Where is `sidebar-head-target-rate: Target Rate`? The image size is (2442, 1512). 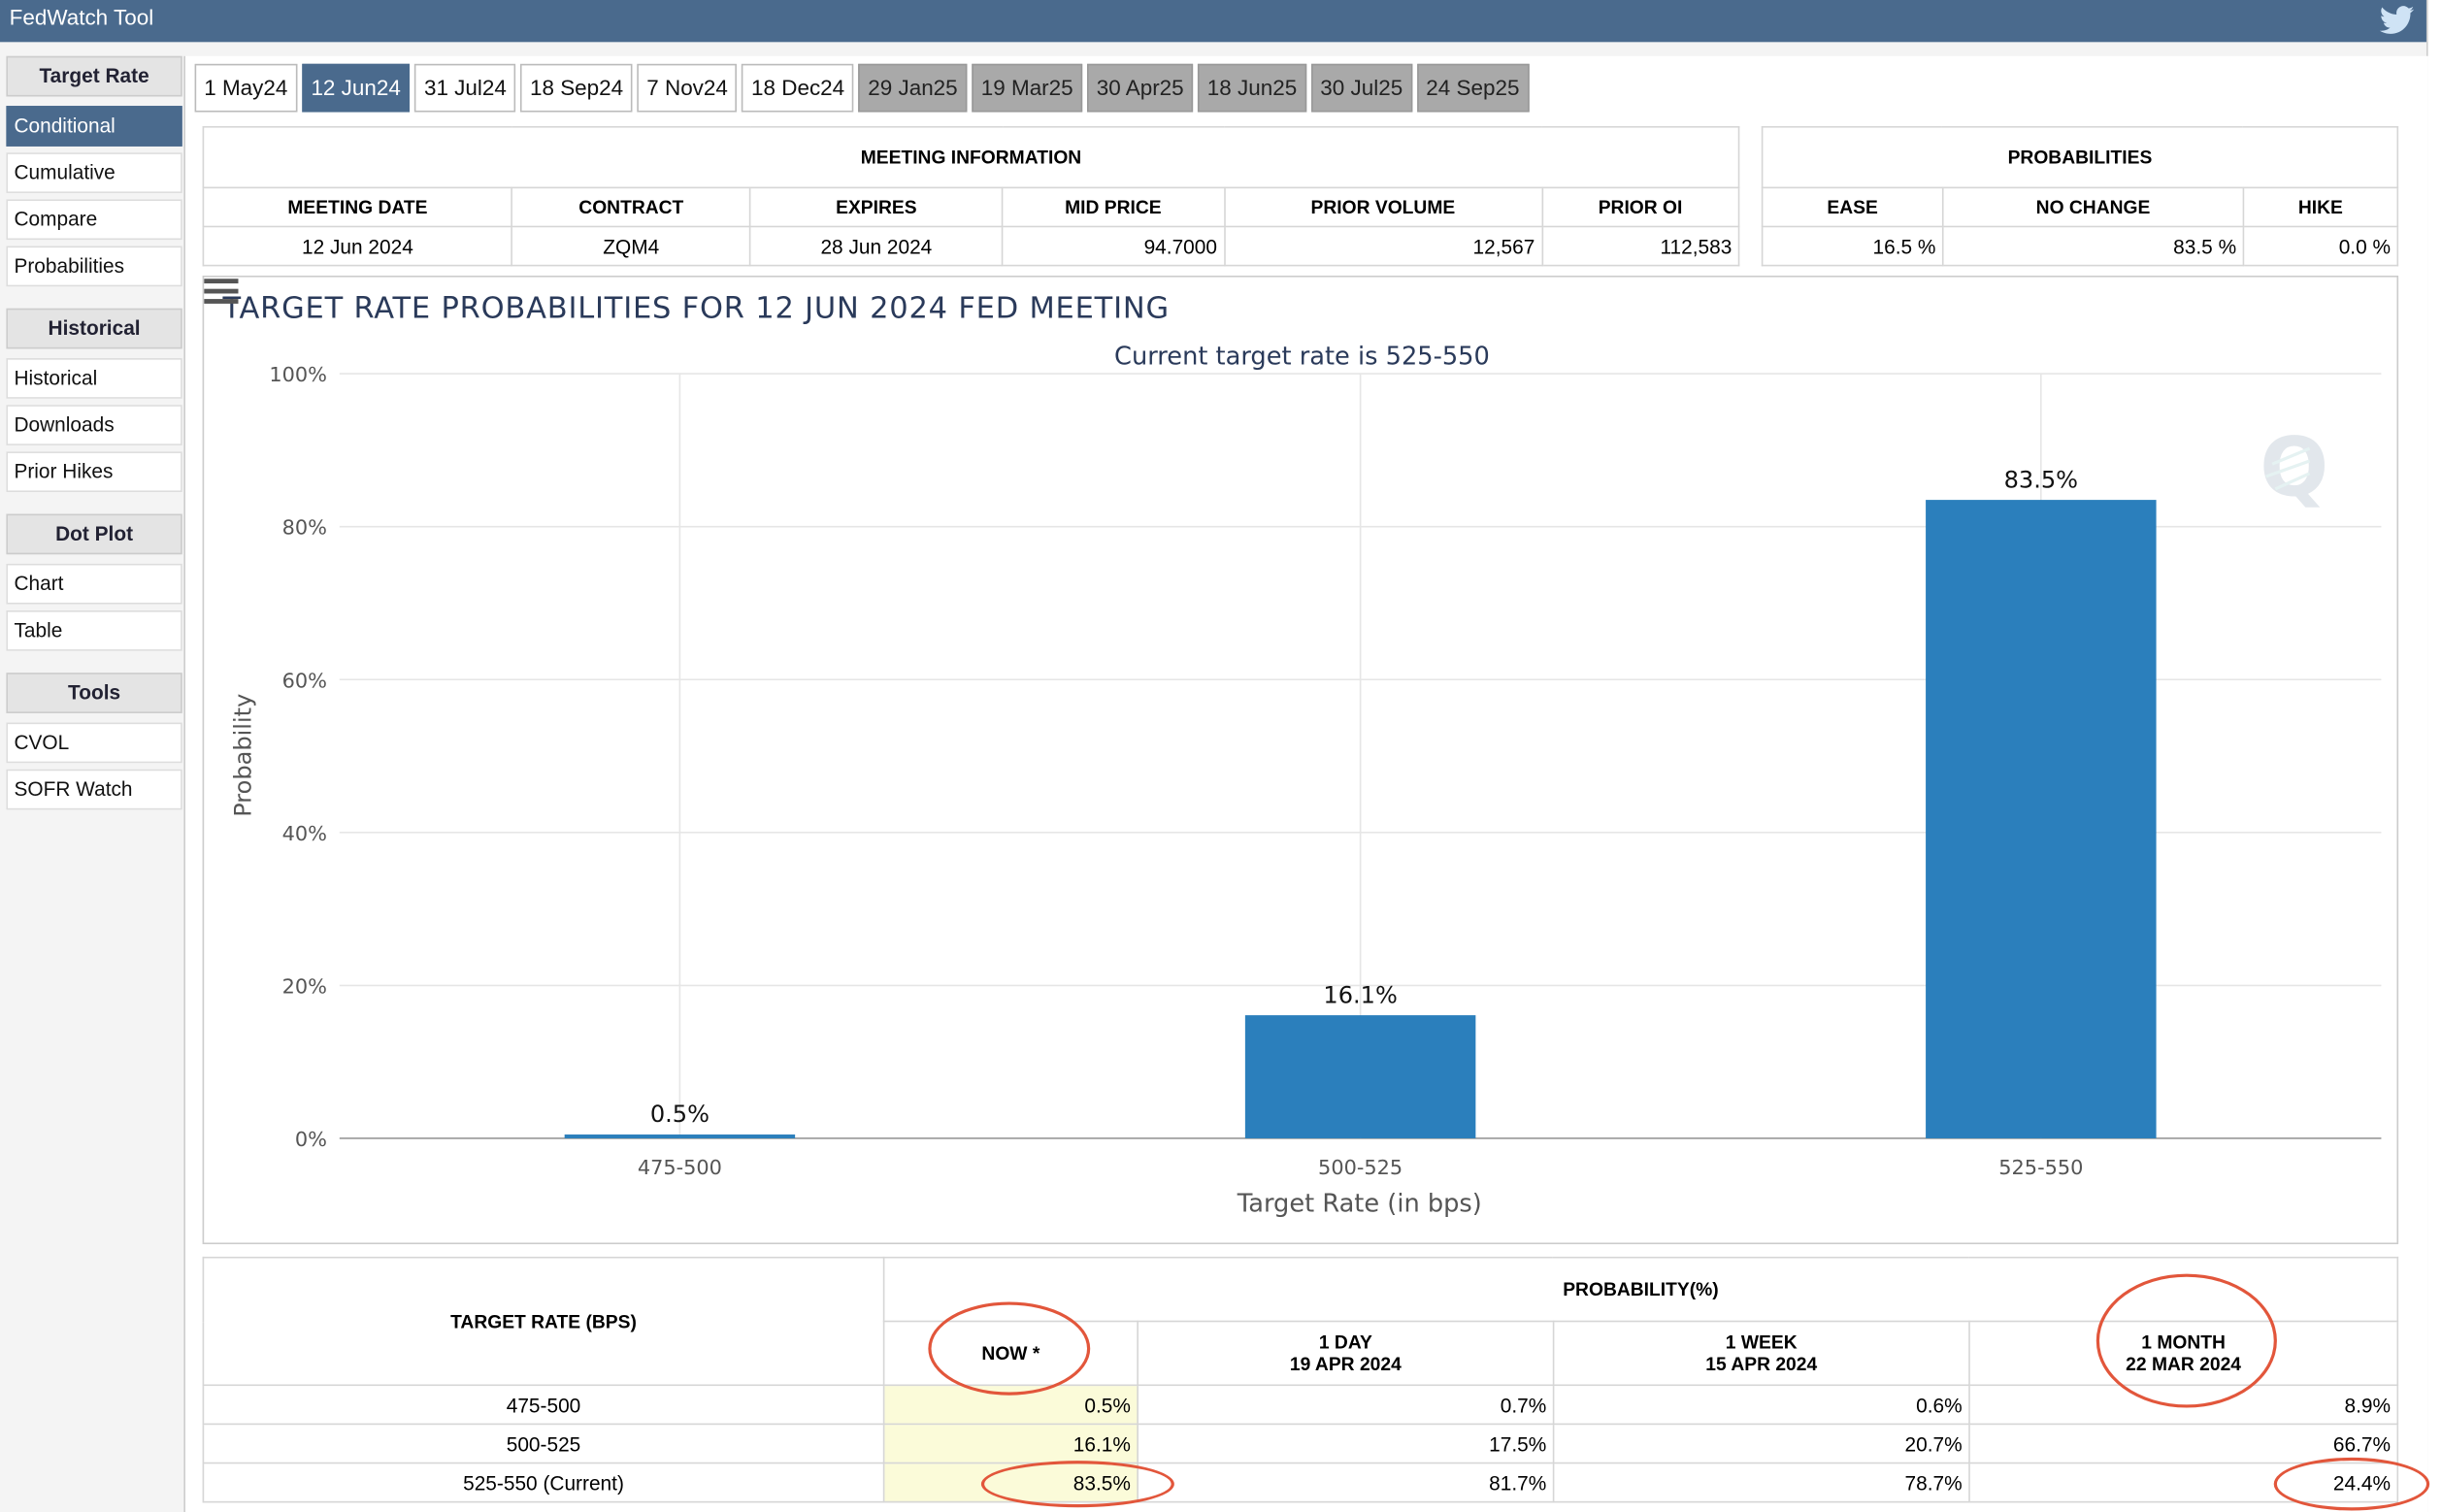
sidebar-head-target-rate: Target Rate is located at coordinates (94, 76).